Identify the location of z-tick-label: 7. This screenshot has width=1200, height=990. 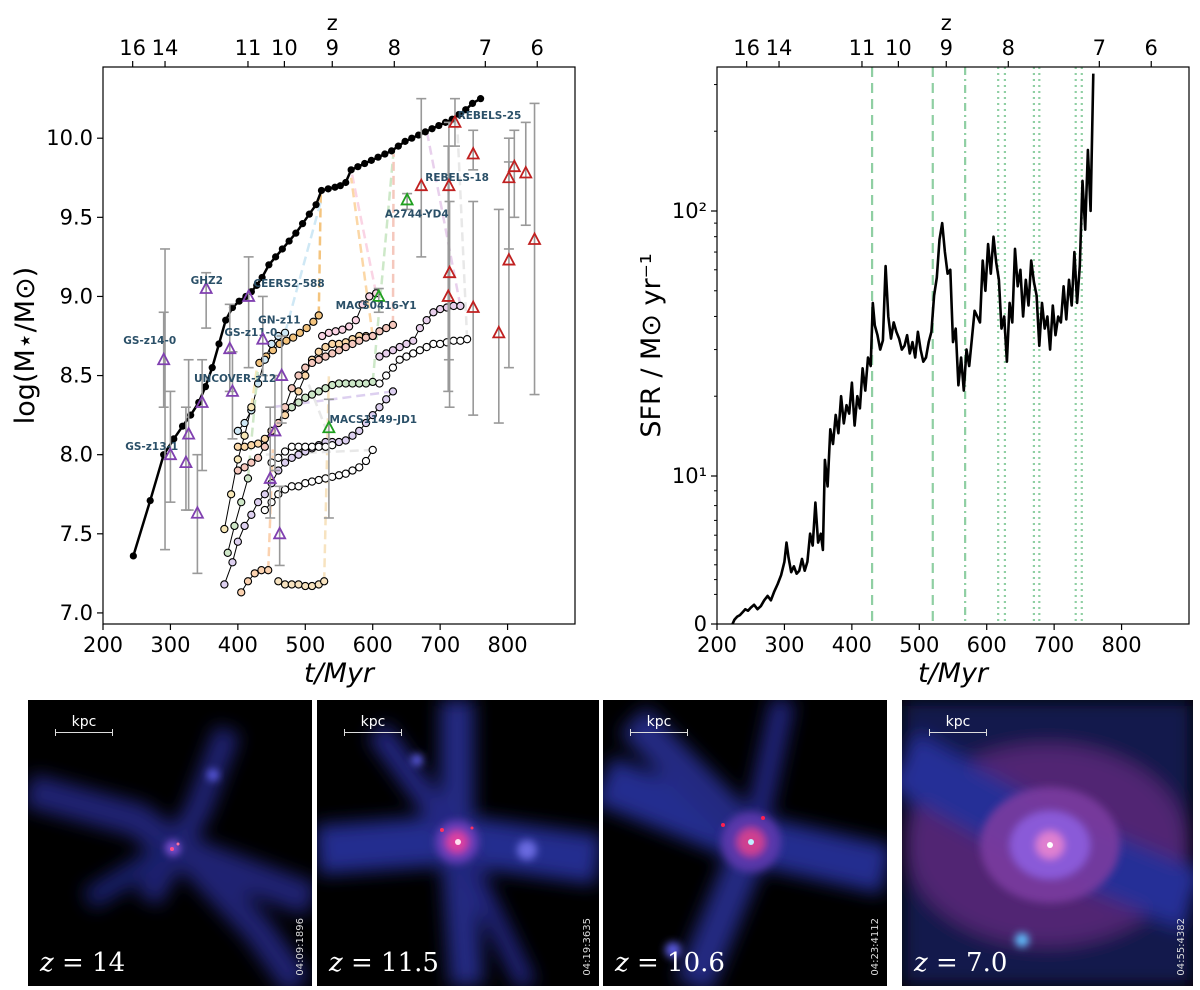
(485, 48).